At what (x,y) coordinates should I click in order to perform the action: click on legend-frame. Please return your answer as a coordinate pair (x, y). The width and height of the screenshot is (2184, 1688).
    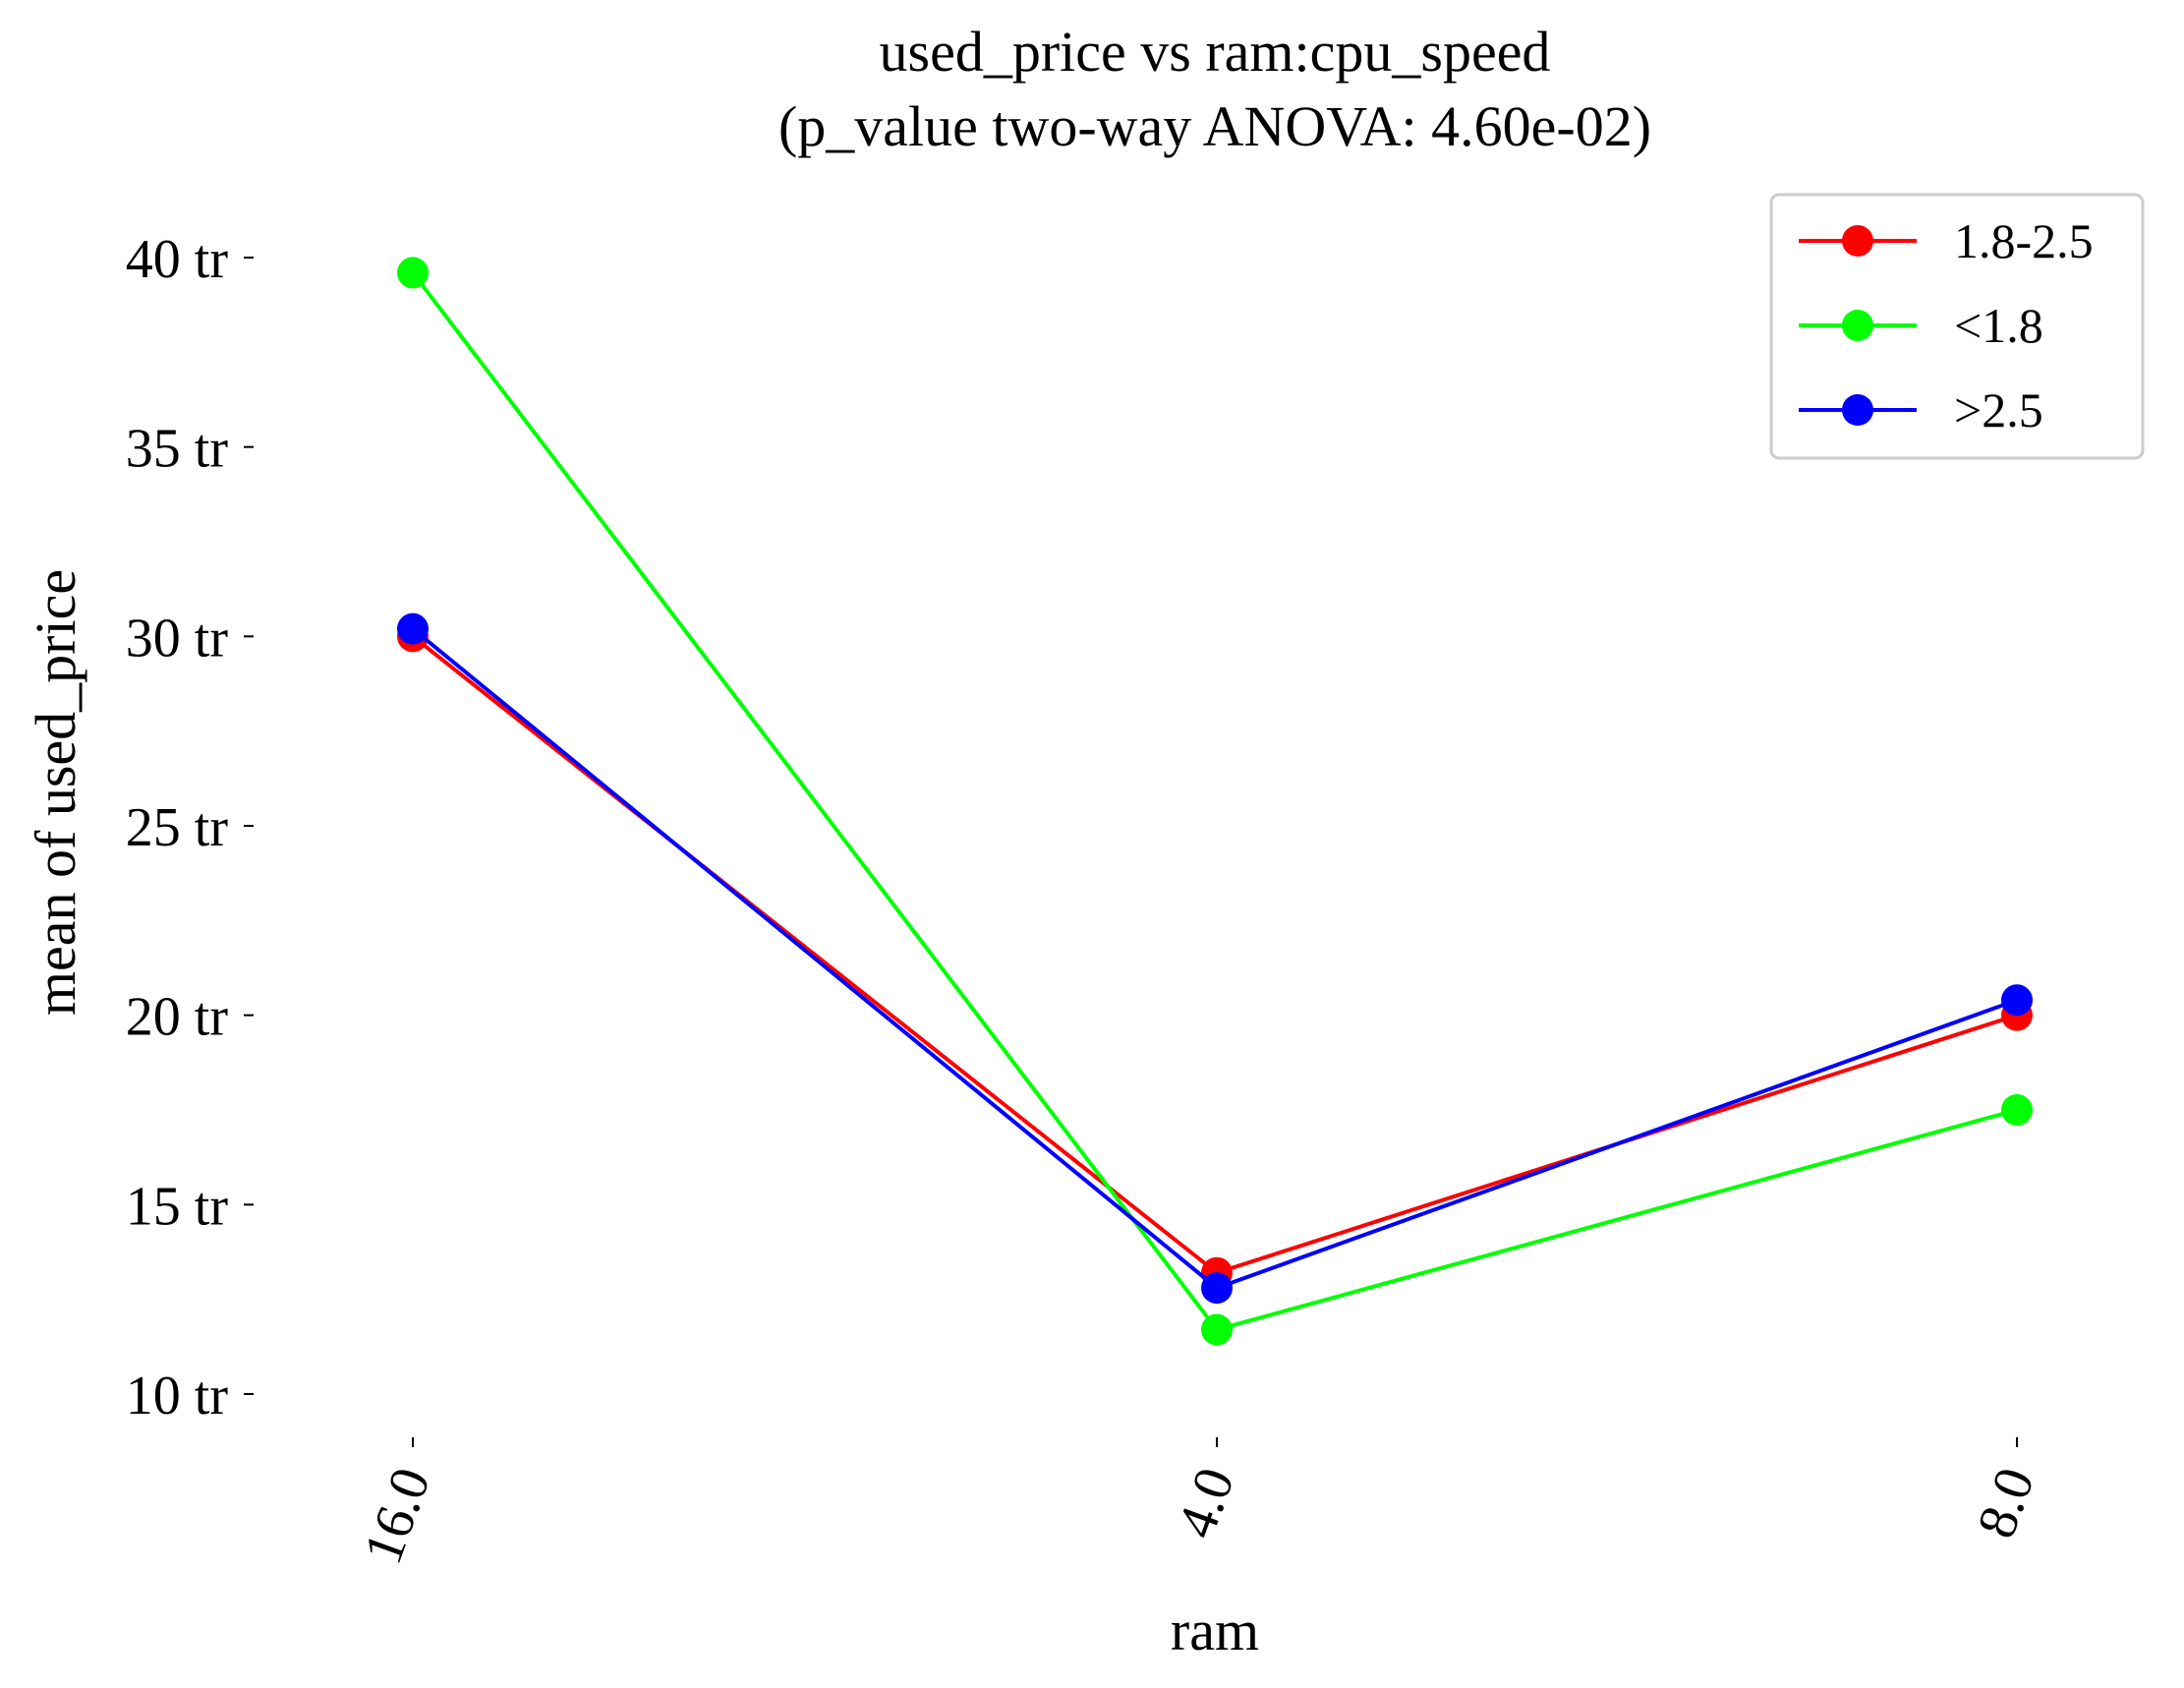
    Looking at the image, I should click on (1957, 326).